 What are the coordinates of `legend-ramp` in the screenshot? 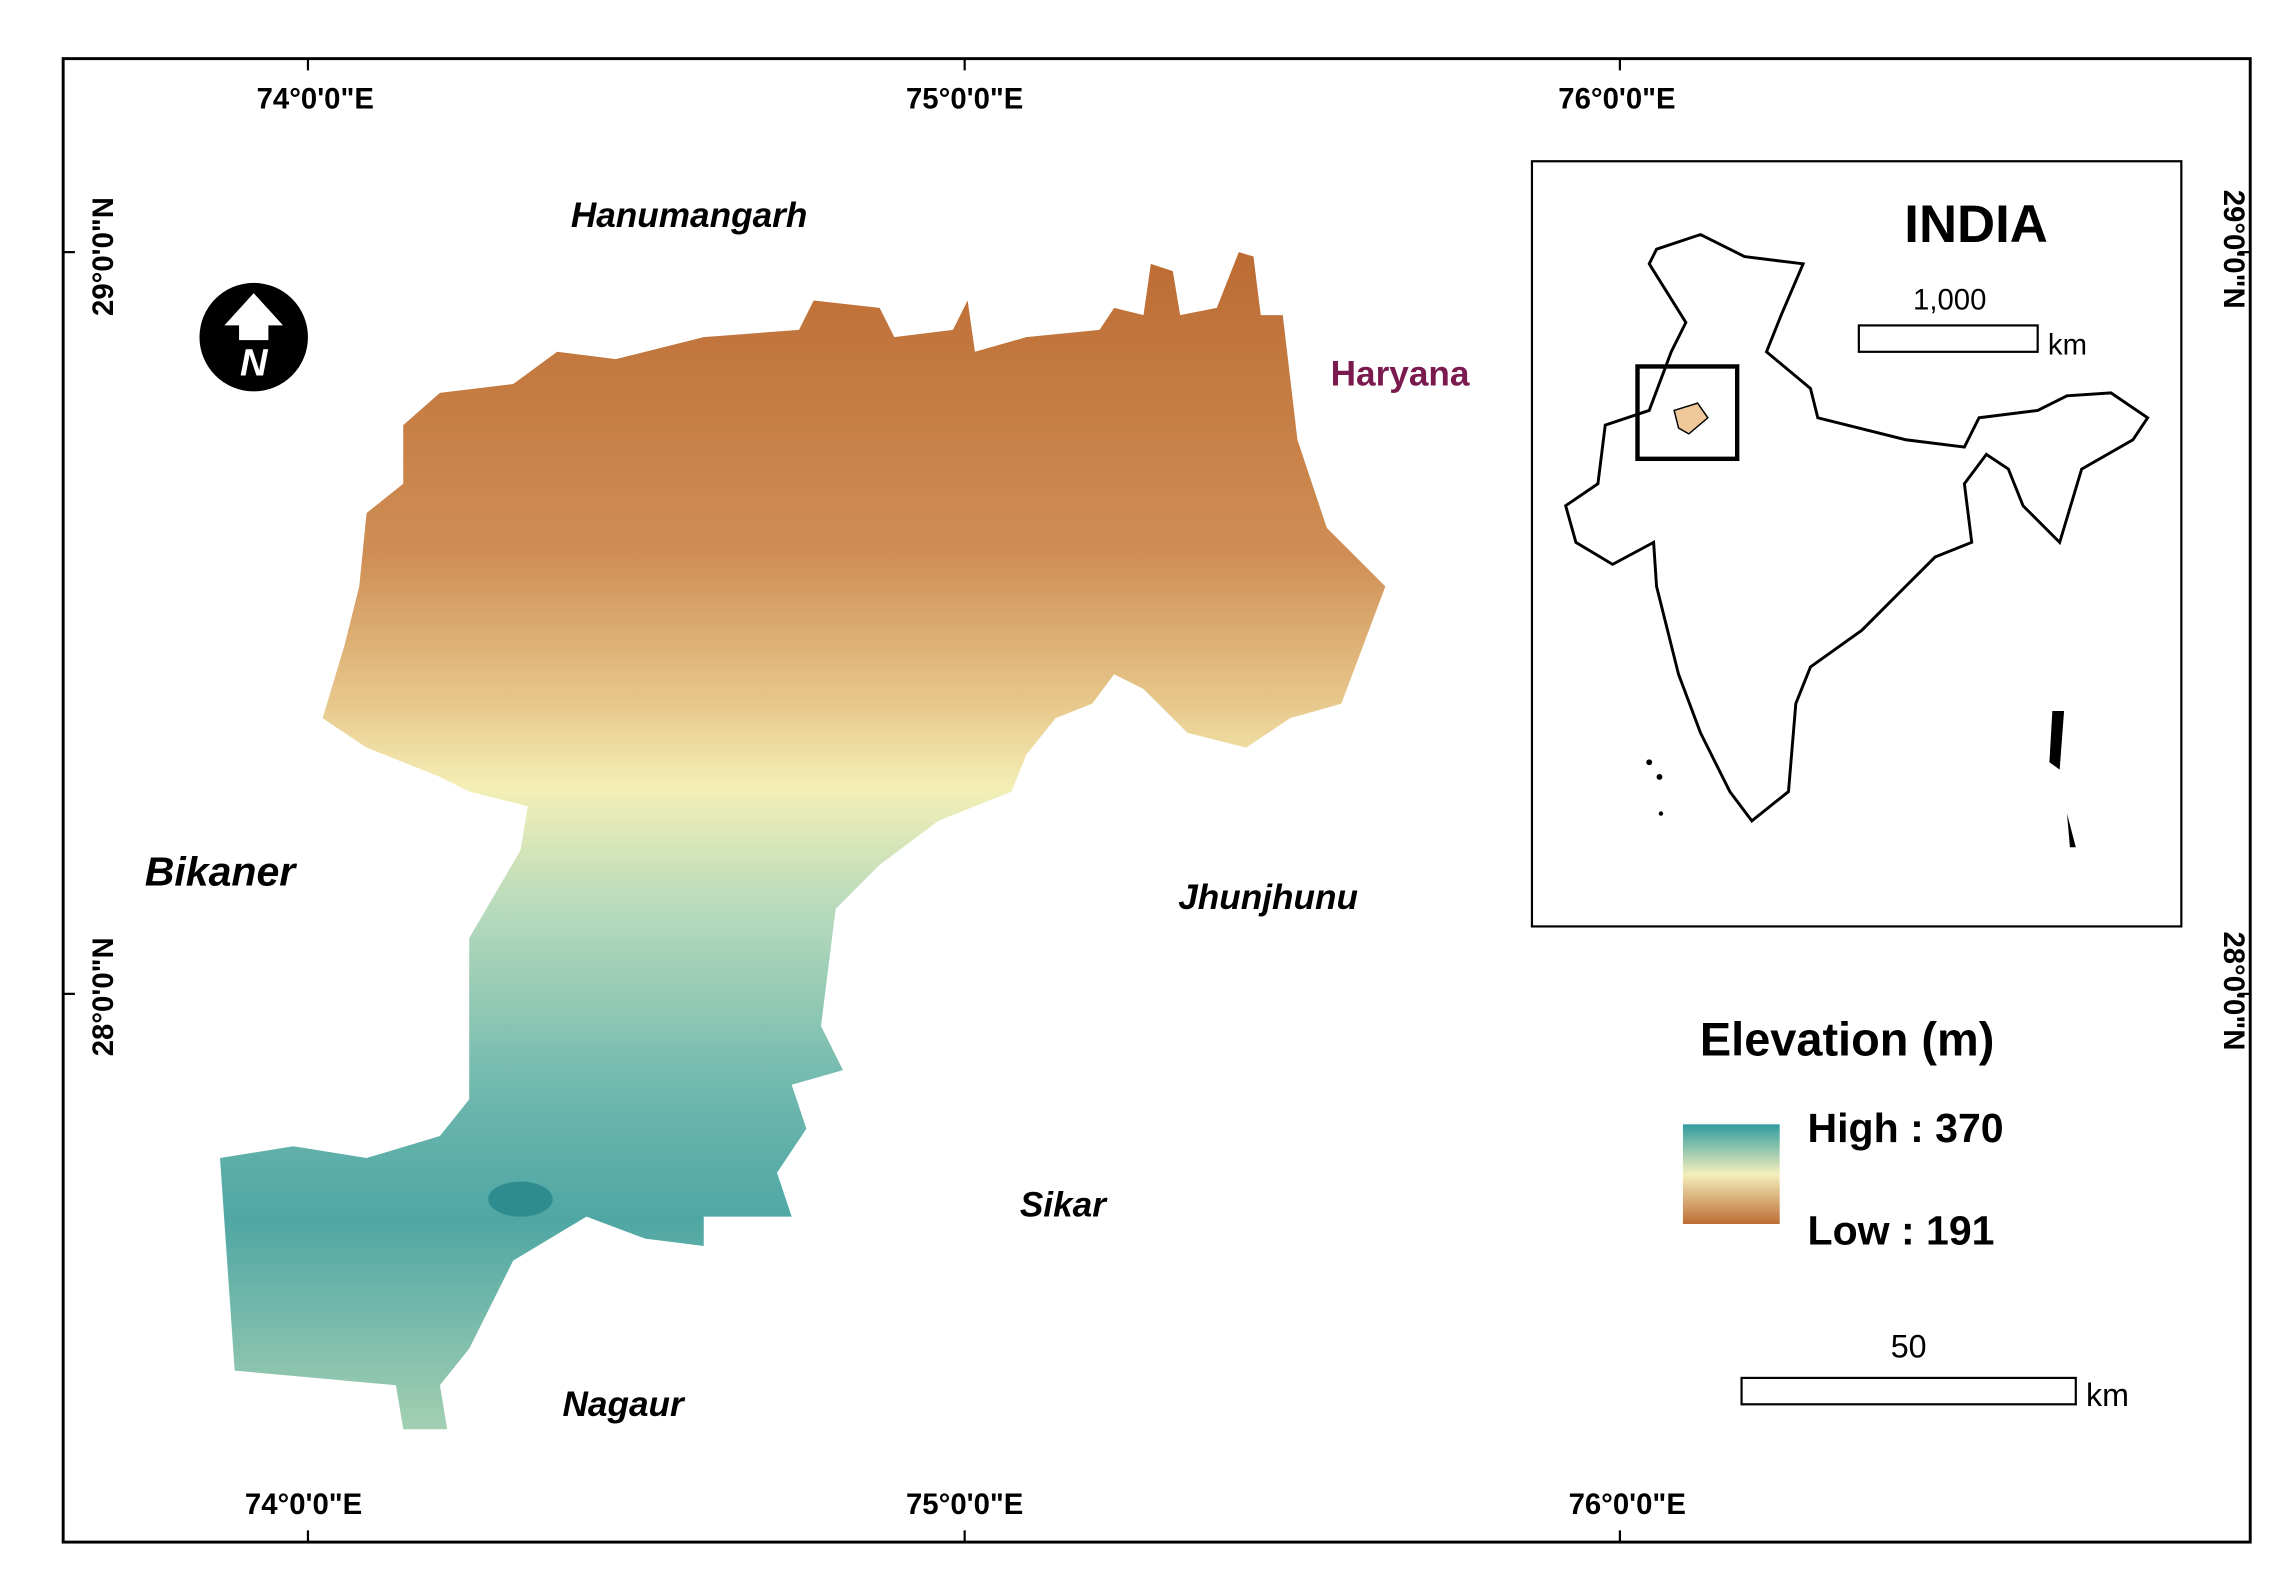 It's located at (1731, 1174).